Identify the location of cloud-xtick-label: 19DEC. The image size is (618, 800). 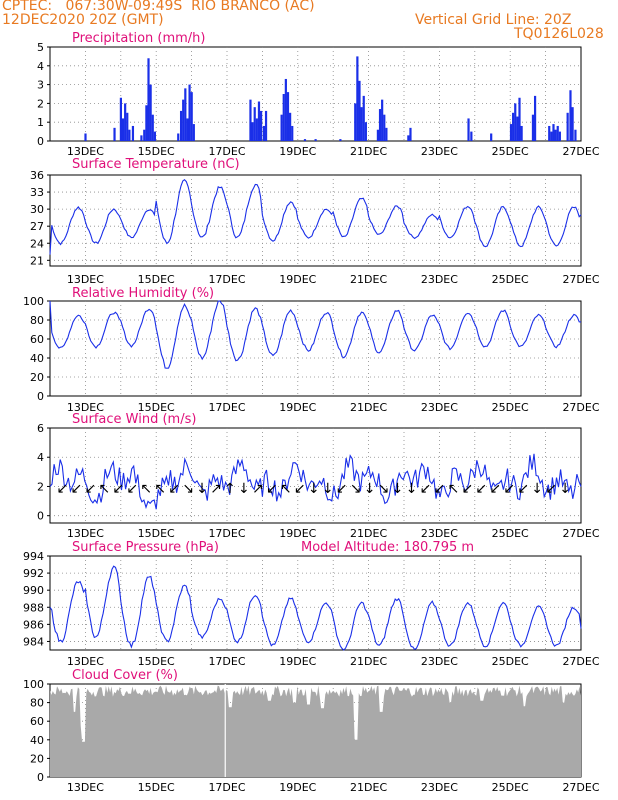
(297, 787).